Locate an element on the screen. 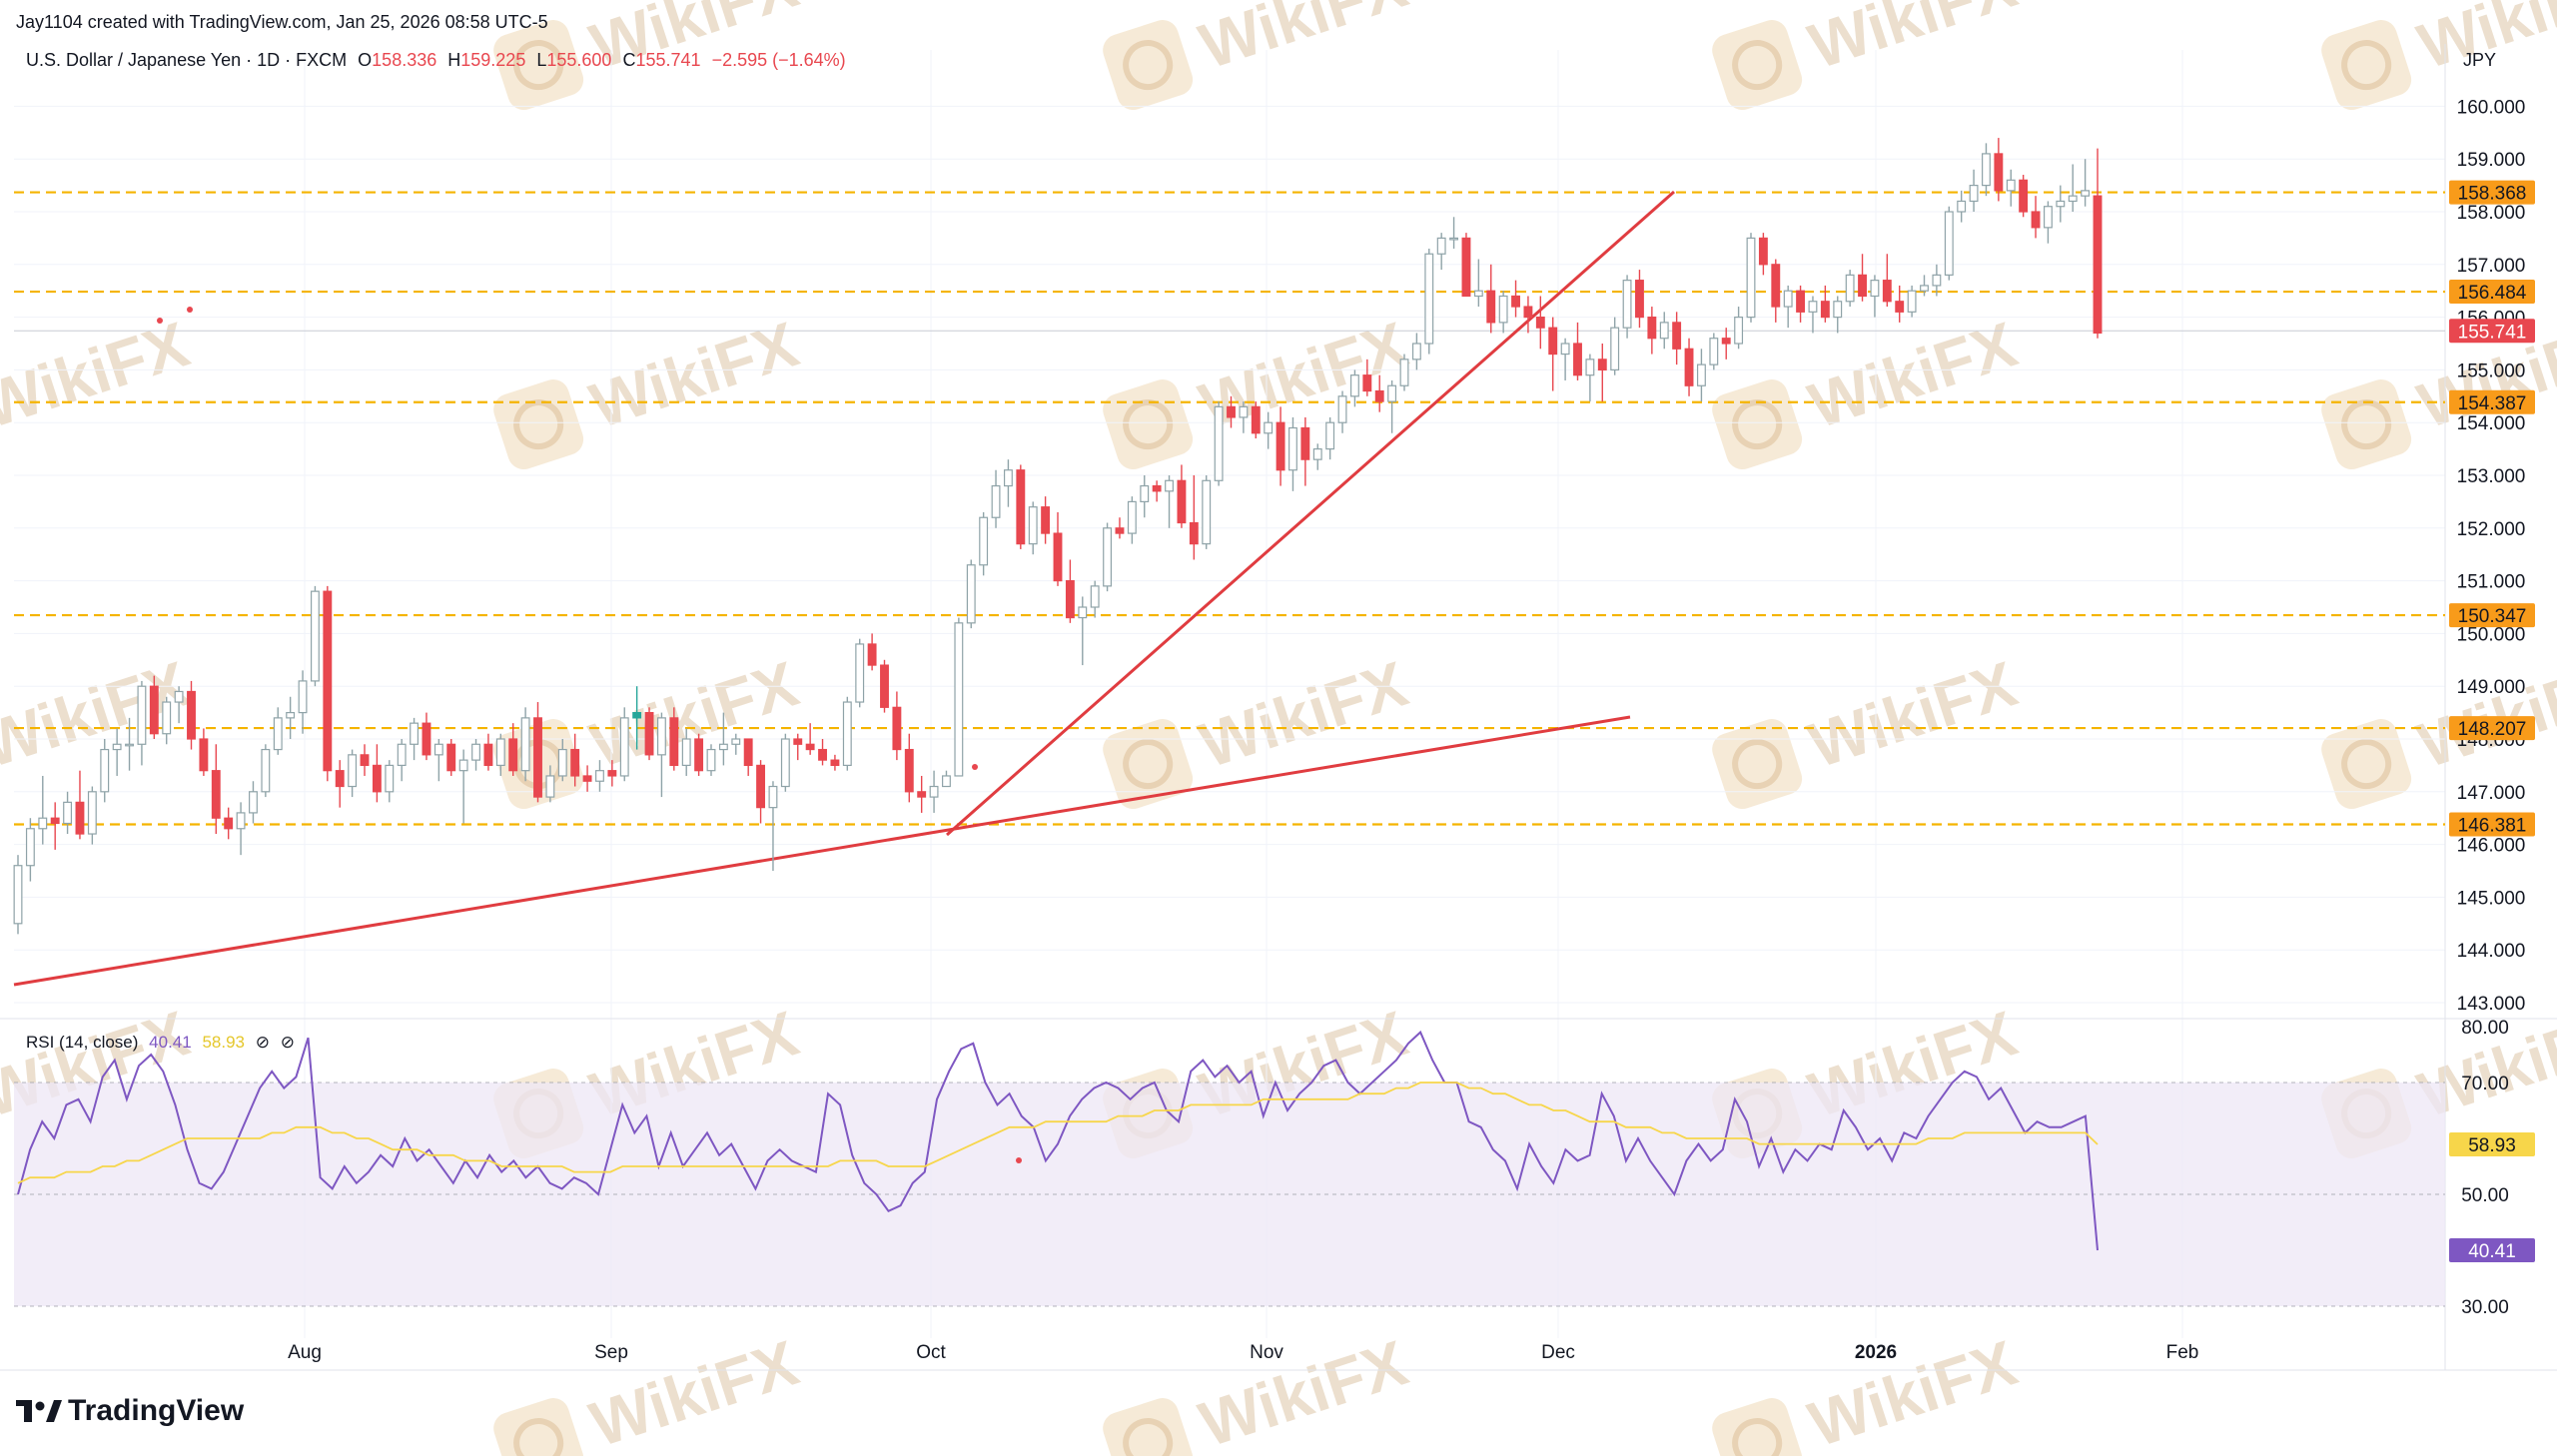 The image size is (2557, 1456). last-price-tag: 155.741 is located at coordinates (2492, 332).